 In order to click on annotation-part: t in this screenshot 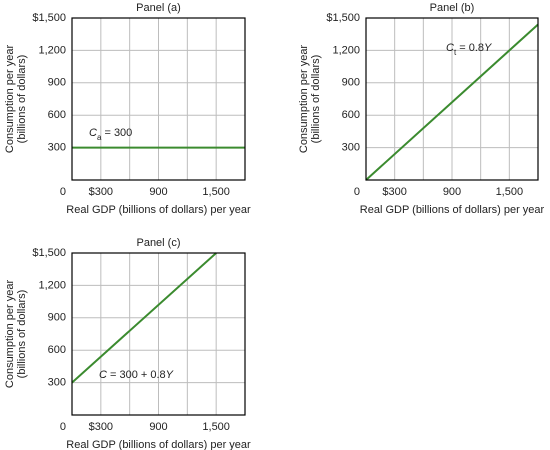, I will do `click(455, 52)`.